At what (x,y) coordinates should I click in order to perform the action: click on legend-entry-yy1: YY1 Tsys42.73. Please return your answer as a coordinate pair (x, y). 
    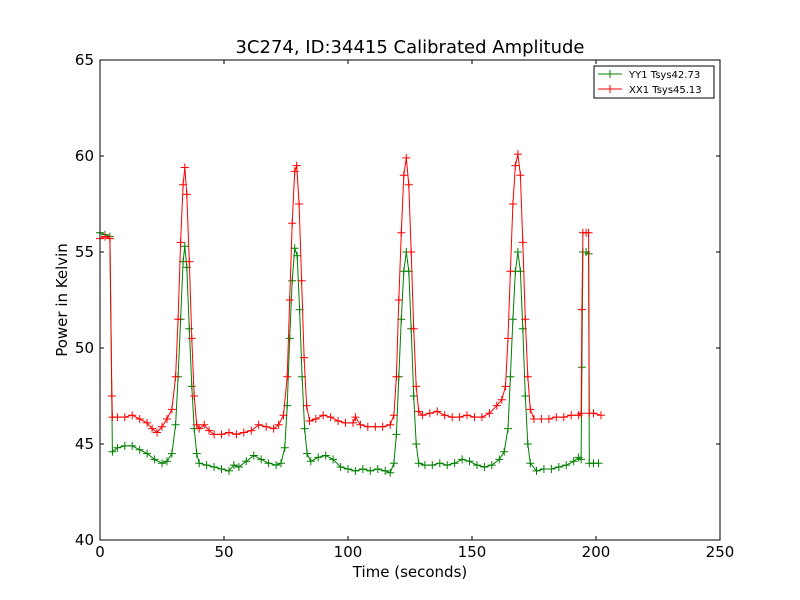
    Looking at the image, I should click on (649, 75).